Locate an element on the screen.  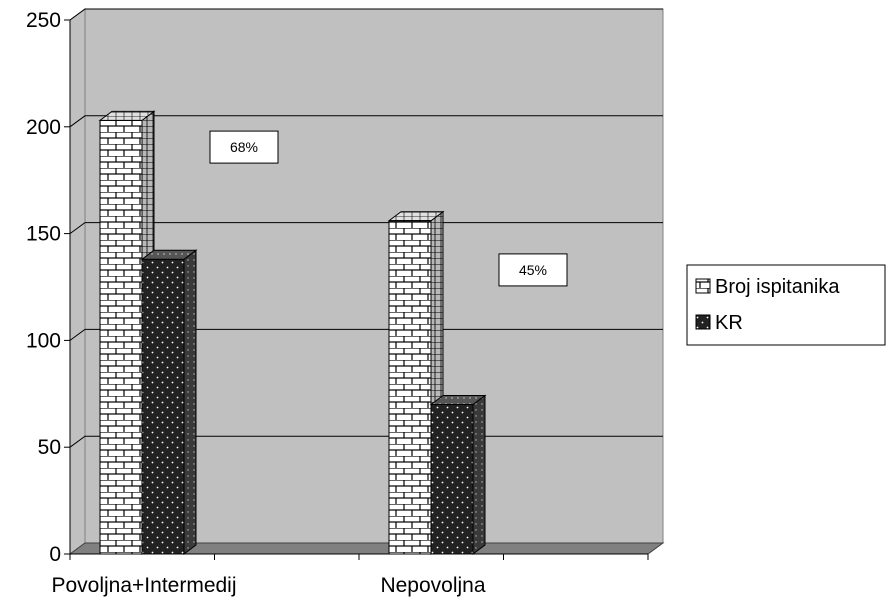
legend: Broj ispitanika KR is located at coordinates (786, 305).